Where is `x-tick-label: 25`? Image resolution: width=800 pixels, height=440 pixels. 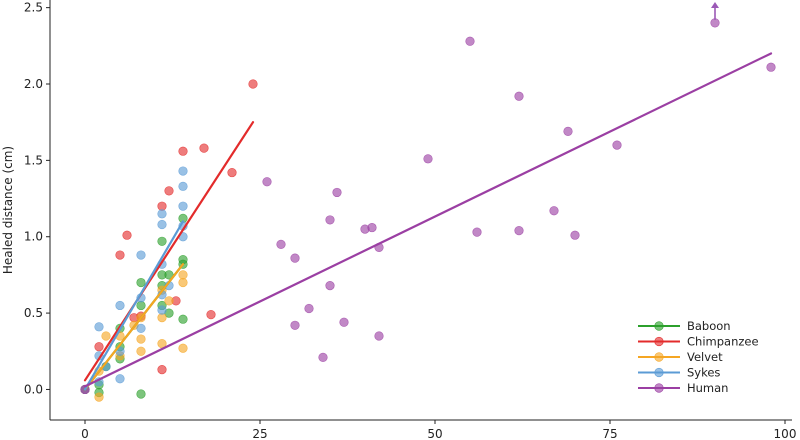 x-tick-label: 25 is located at coordinates (259, 433).